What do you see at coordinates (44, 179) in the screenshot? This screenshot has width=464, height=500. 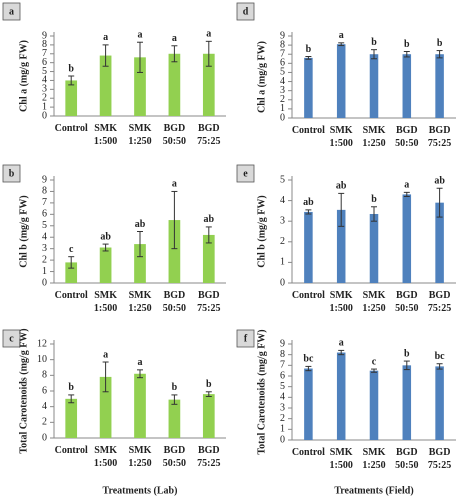 I see `y-tick-label: 9` at bounding box center [44, 179].